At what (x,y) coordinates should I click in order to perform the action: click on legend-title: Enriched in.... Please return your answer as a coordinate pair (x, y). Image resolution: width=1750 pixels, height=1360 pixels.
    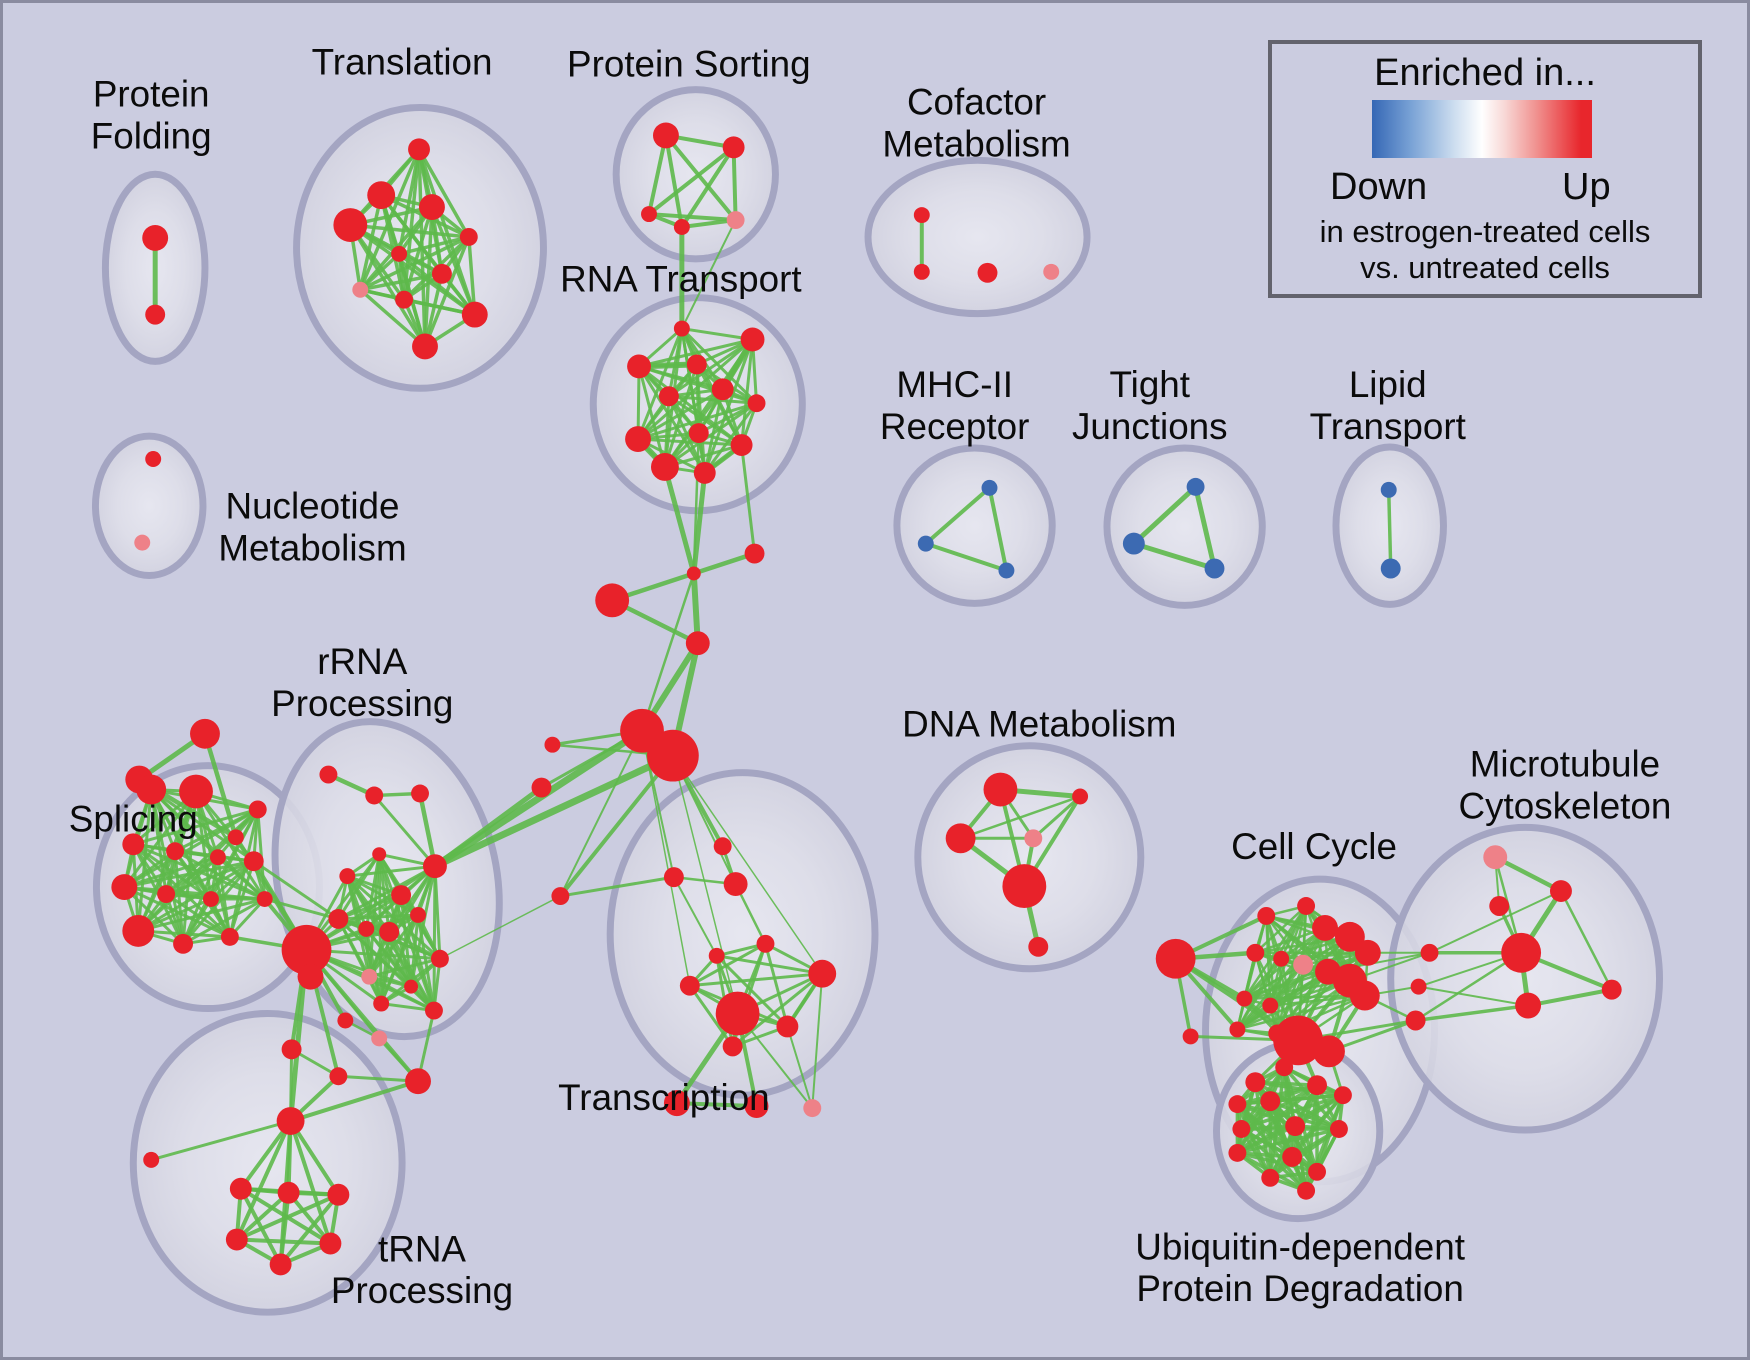
    Looking at the image, I should click on (1485, 73).